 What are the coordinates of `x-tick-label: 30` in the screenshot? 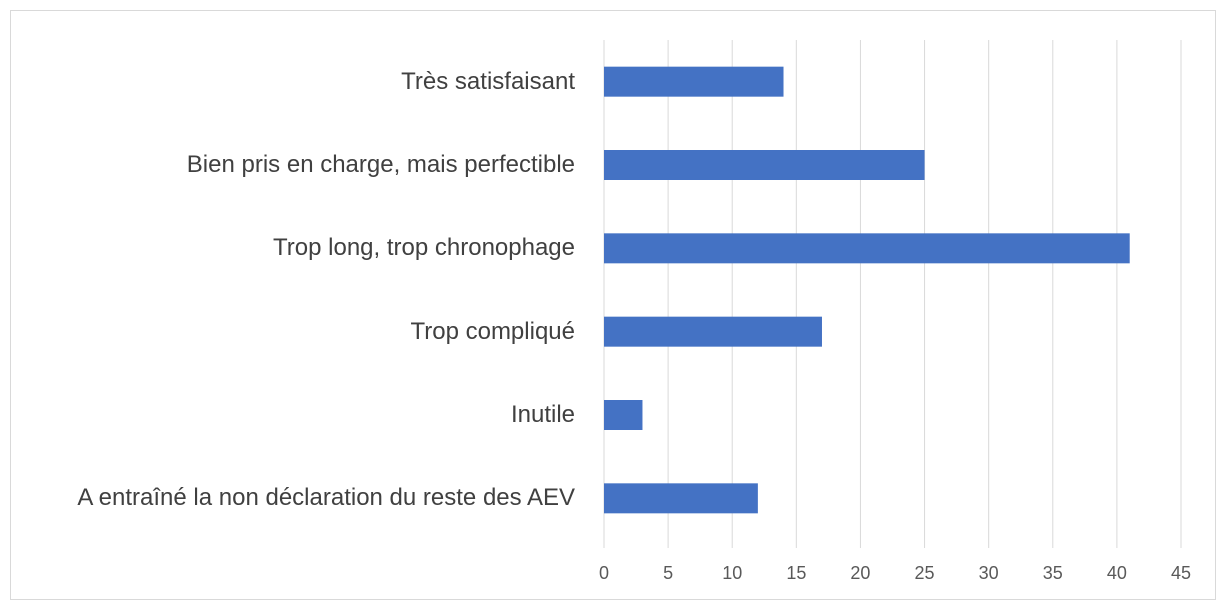 It's located at (989, 573).